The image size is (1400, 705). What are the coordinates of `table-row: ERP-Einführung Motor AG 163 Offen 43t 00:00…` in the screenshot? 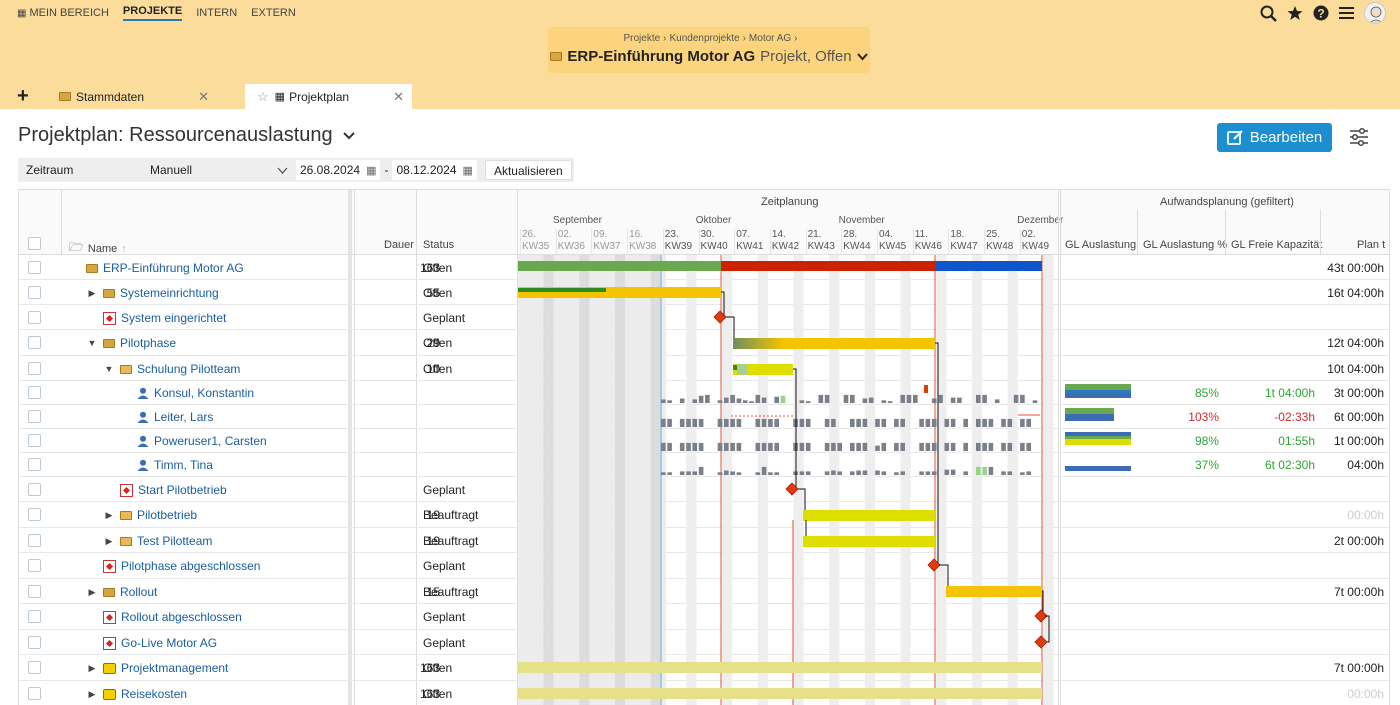 It's located at (704, 267).